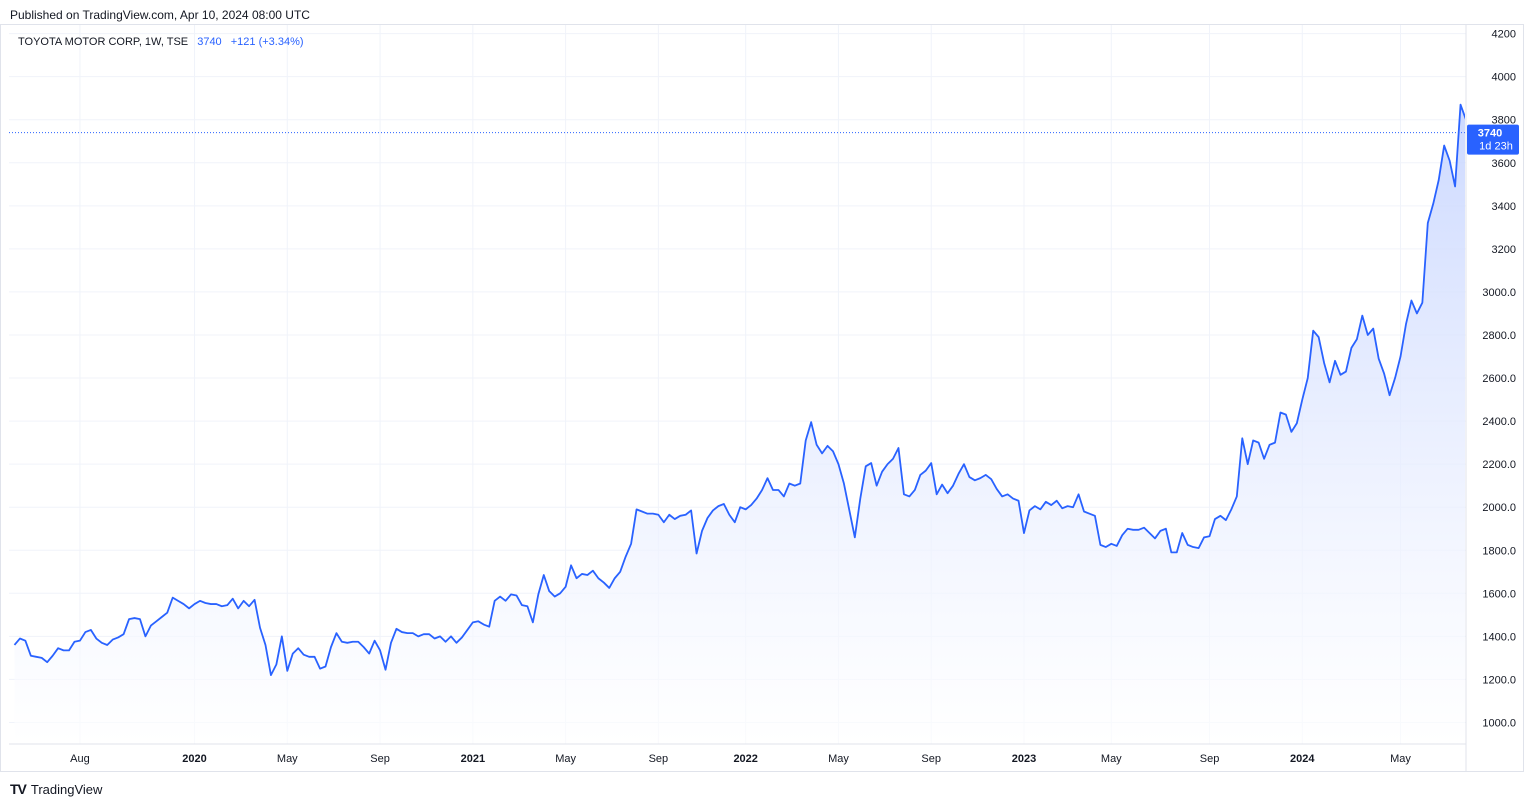 This screenshot has height=807, width=1534. What do you see at coordinates (1504, 35) in the screenshot?
I see `y-tick-label: 4200` at bounding box center [1504, 35].